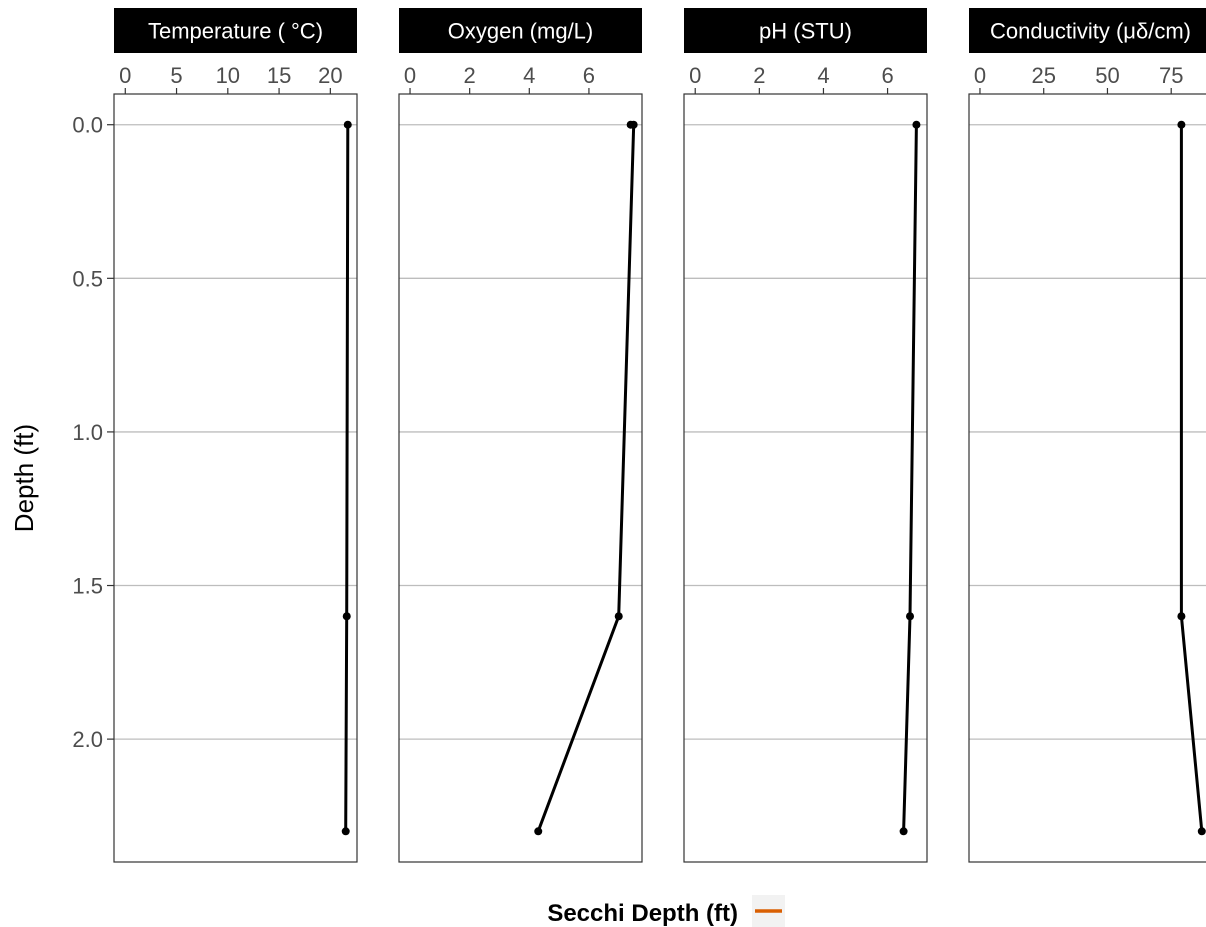  Describe the element at coordinates (642, 913) in the screenshot. I see `legend-title: Secchi Depth (ft)` at that location.